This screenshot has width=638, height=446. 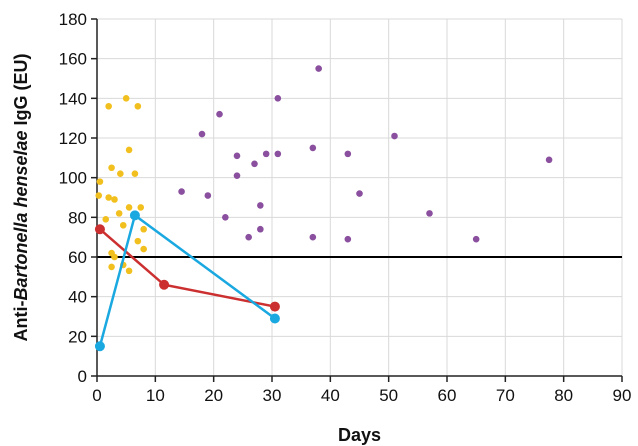 What do you see at coordinates (73, 178) in the screenshot?
I see `y-tick-label: 100` at bounding box center [73, 178].